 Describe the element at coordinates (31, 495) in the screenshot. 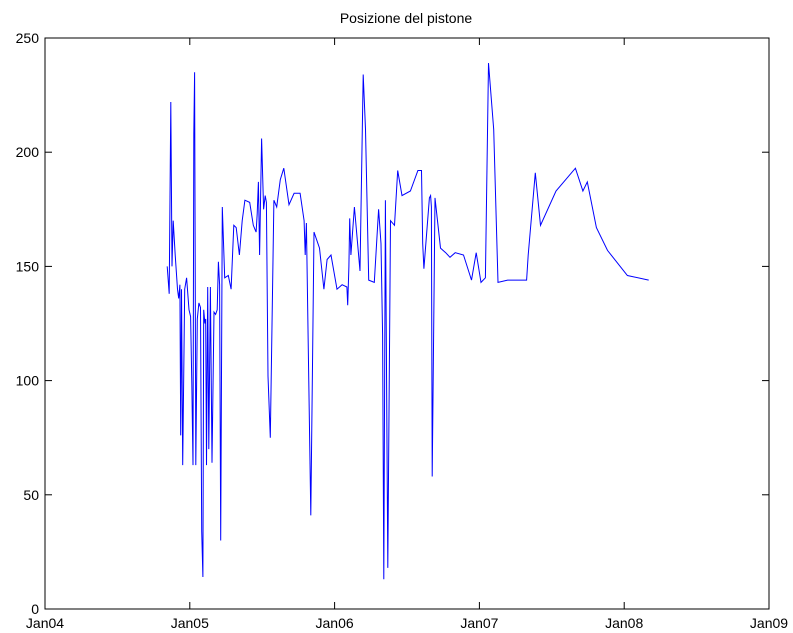

I see `y-tick-label: 50` at that location.